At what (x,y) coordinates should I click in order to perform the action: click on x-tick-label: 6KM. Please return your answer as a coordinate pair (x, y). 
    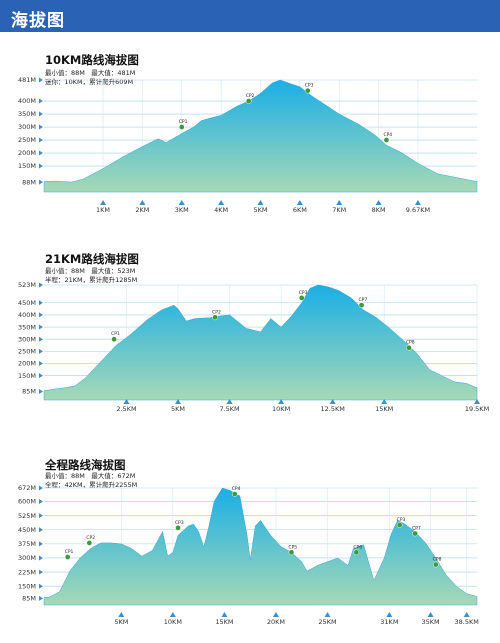
    Looking at the image, I should click on (300, 210).